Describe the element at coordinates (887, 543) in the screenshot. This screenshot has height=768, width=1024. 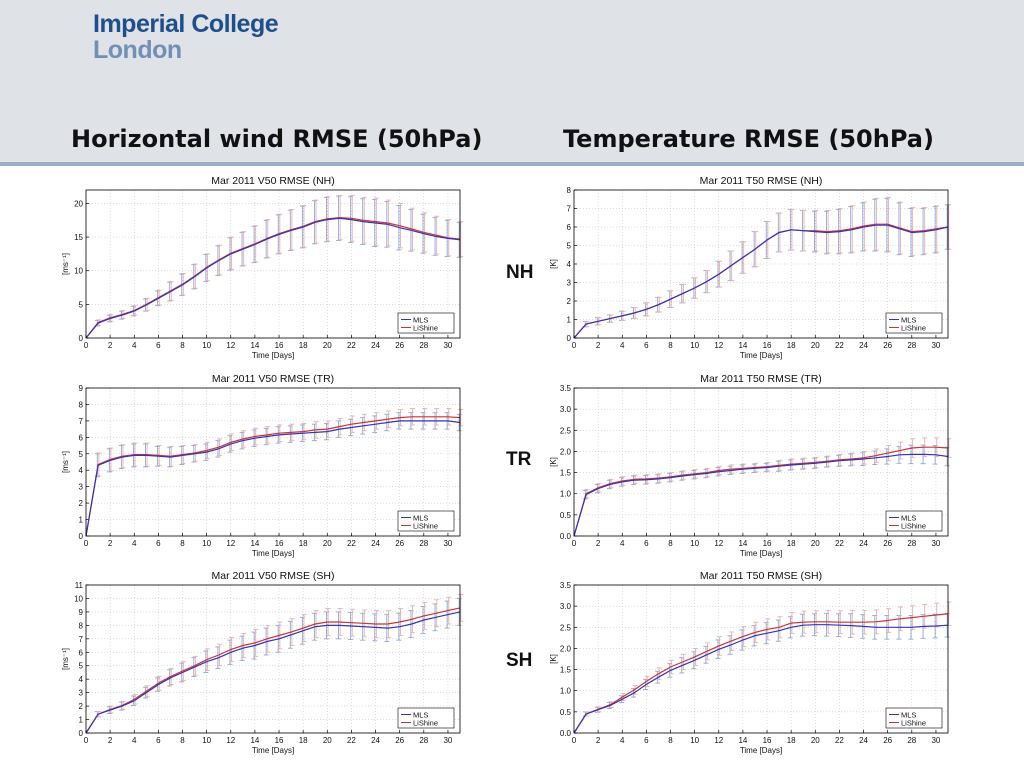
I see `x-tick-label: 26` at that location.